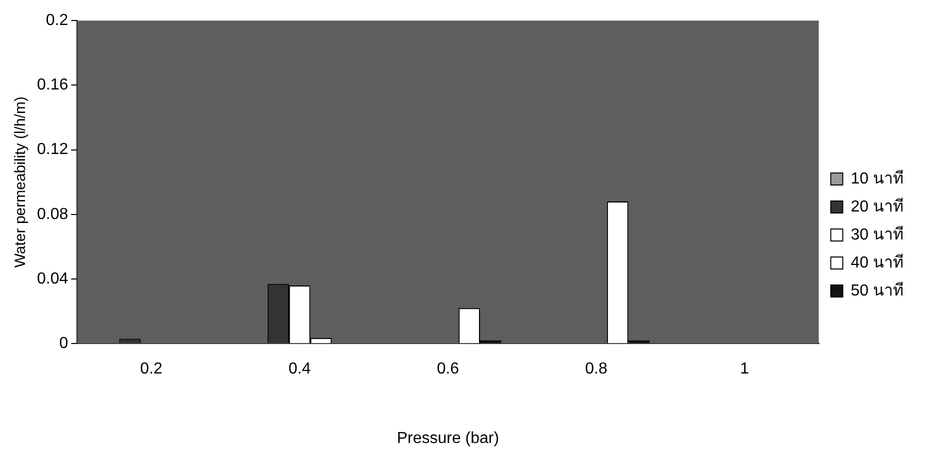 This screenshot has height=460, width=932. I want to click on y-tick-label: 0.16, so click(52, 85).